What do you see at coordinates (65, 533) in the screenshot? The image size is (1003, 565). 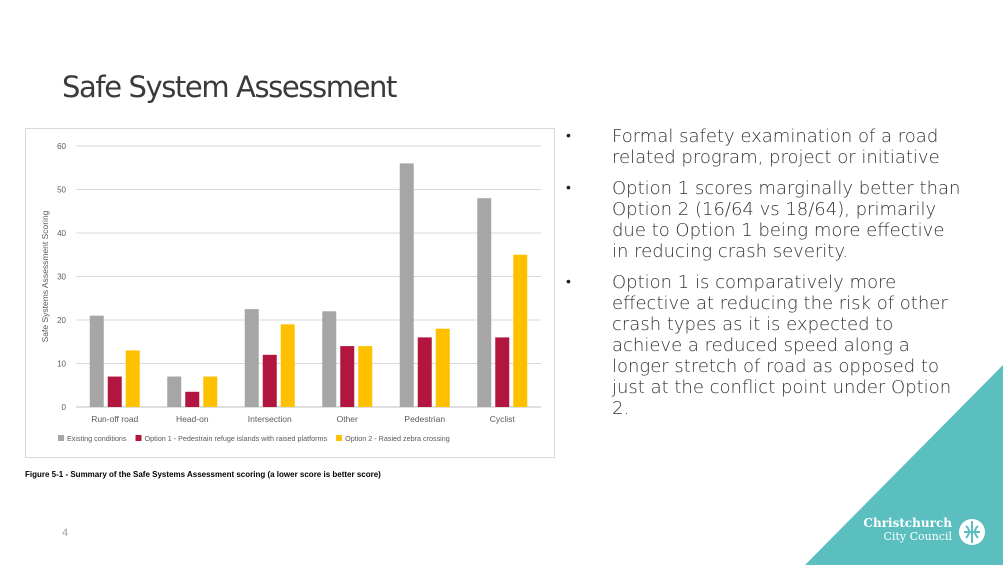 I see `page-number: 4` at bounding box center [65, 533].